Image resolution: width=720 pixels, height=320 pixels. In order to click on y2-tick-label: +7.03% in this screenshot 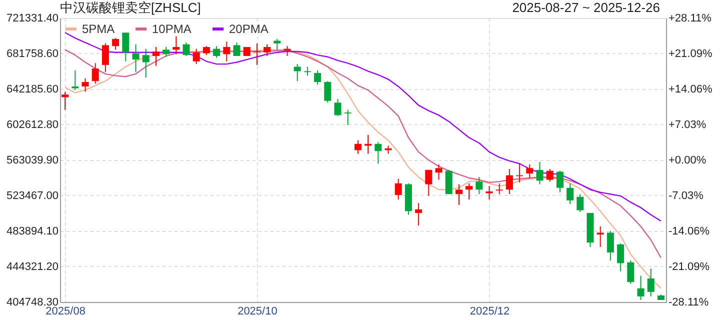, I will do `click(687, 124)`.